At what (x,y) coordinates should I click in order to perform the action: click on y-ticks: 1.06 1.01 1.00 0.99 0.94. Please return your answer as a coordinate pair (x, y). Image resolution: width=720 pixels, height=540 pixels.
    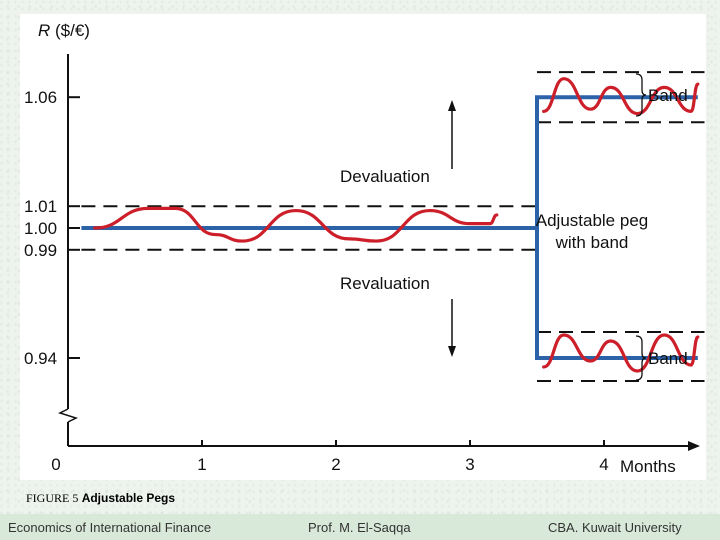
    Looking at the image, I should click on (52, 228).